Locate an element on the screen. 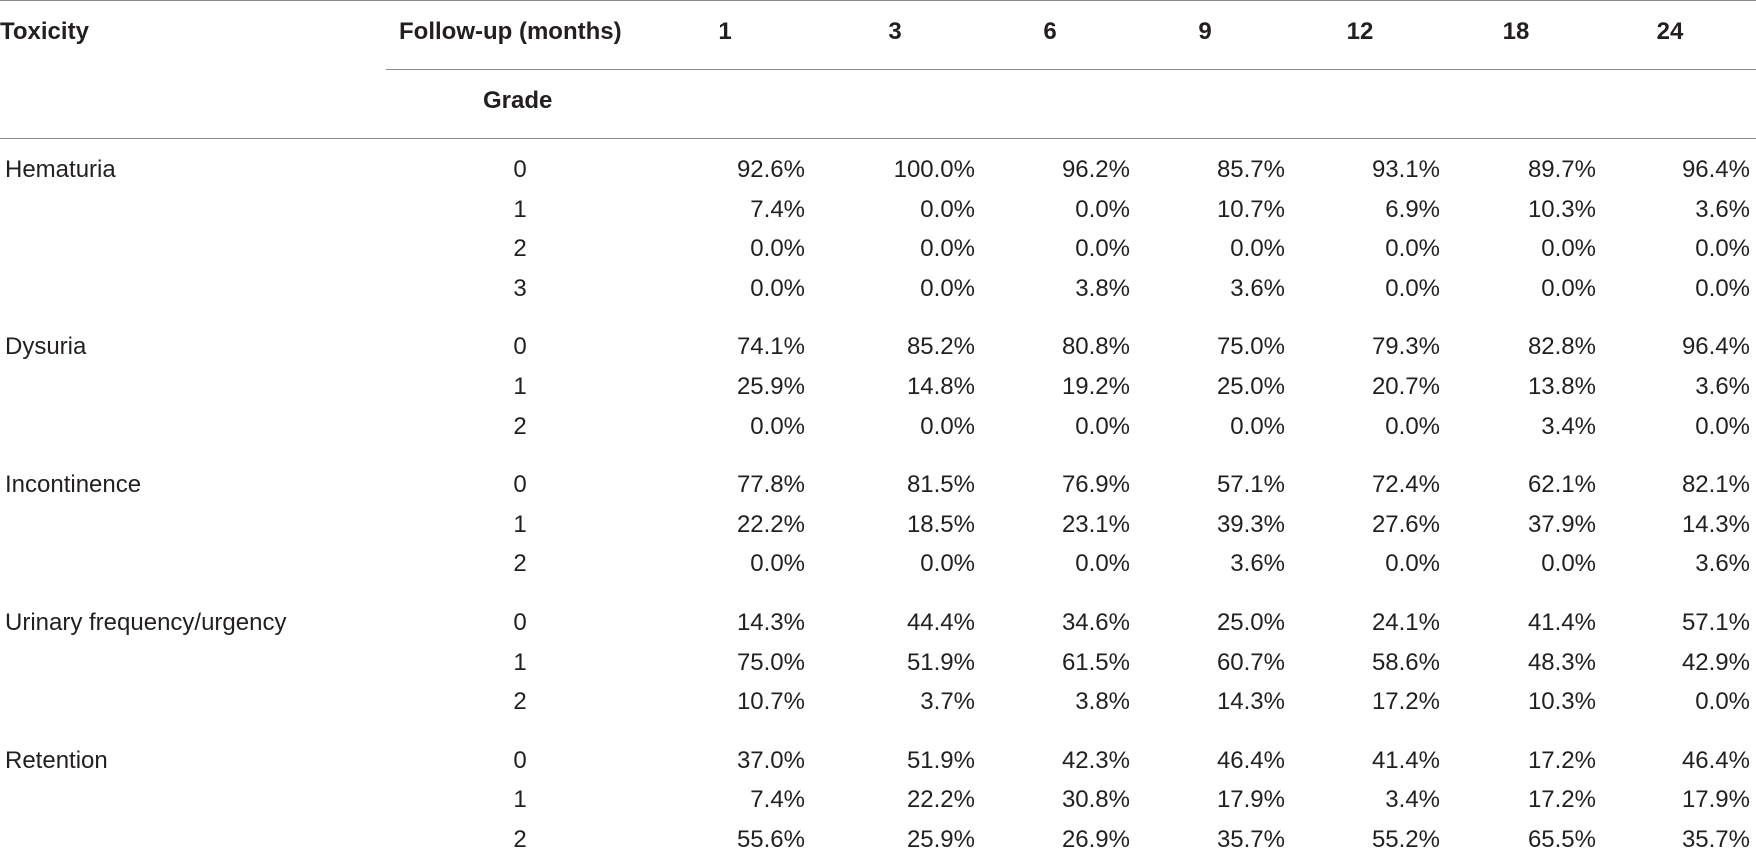 This screenshot has width=1756, height=854. value-cell: 100.0% is located at coordinates (934, 169).